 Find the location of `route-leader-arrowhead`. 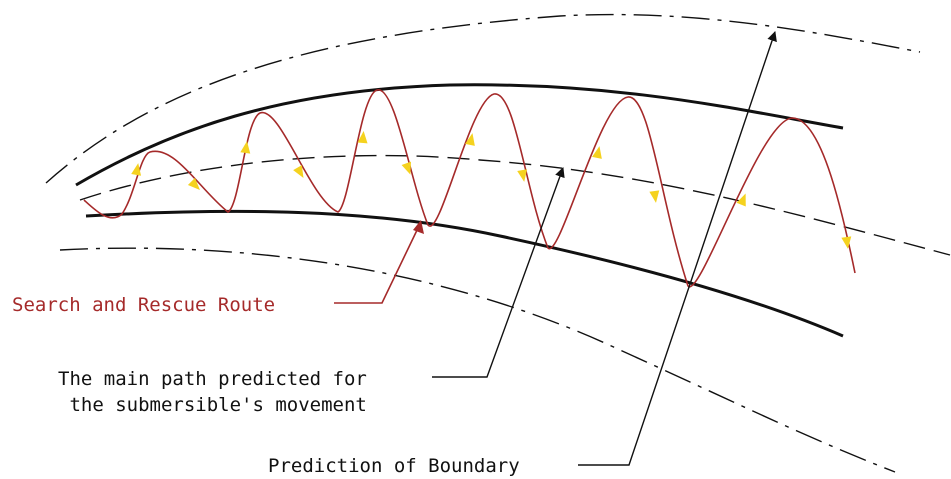

route-leader-arrowhead is located at coordinates (418, 227).